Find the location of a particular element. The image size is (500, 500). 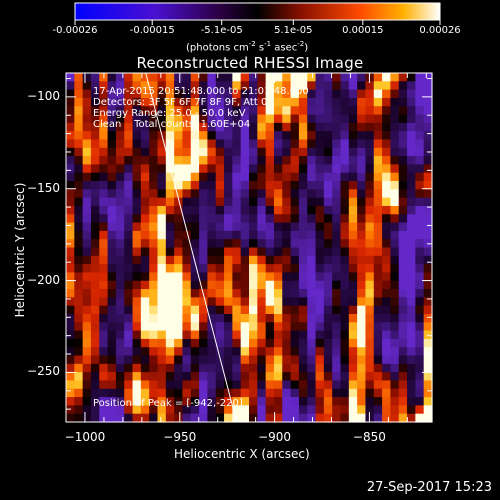

y-tick-label: −100 is located at coordinates (43, 95).